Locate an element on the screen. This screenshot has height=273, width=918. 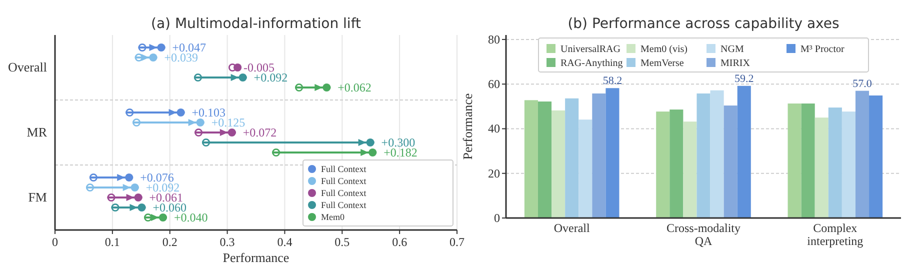
data-label: 58.2 is located at coordinates (612, 81).